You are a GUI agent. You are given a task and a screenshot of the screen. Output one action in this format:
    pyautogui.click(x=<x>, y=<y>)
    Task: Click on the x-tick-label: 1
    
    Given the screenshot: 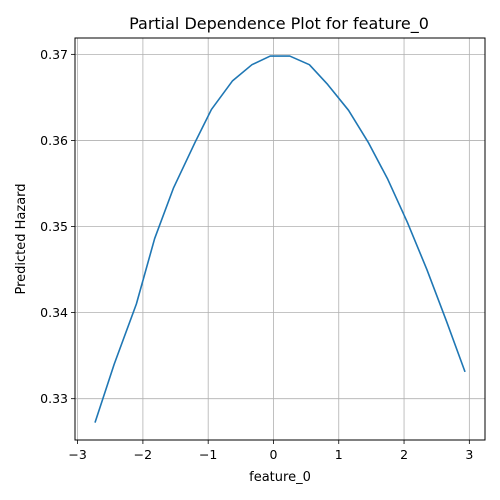 What is the action you would take?
    pyautogui.click(x=339, y=454)
    